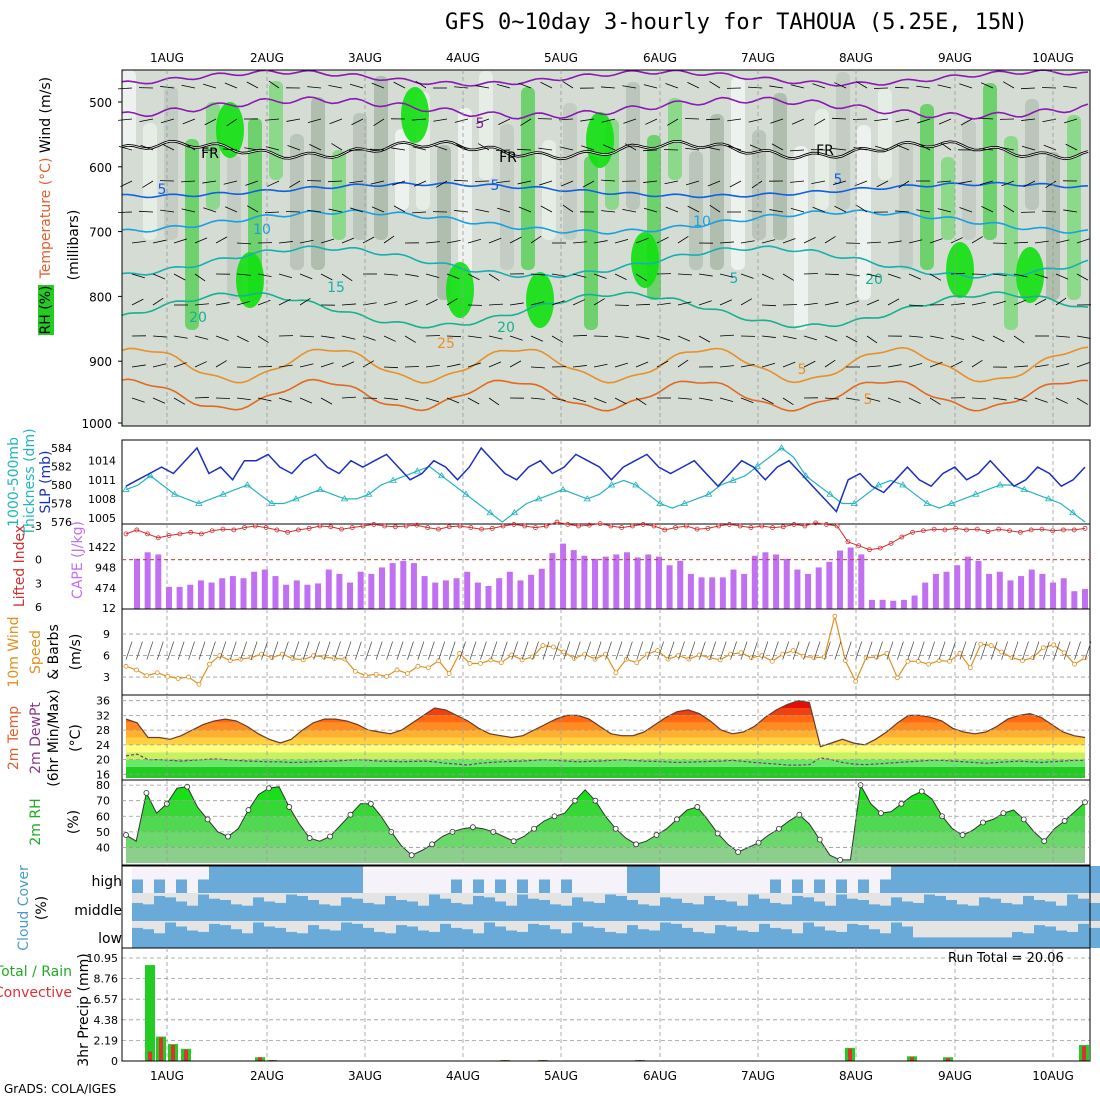  I want to click on slp-tick-1014: 1014, so click(102, 461).